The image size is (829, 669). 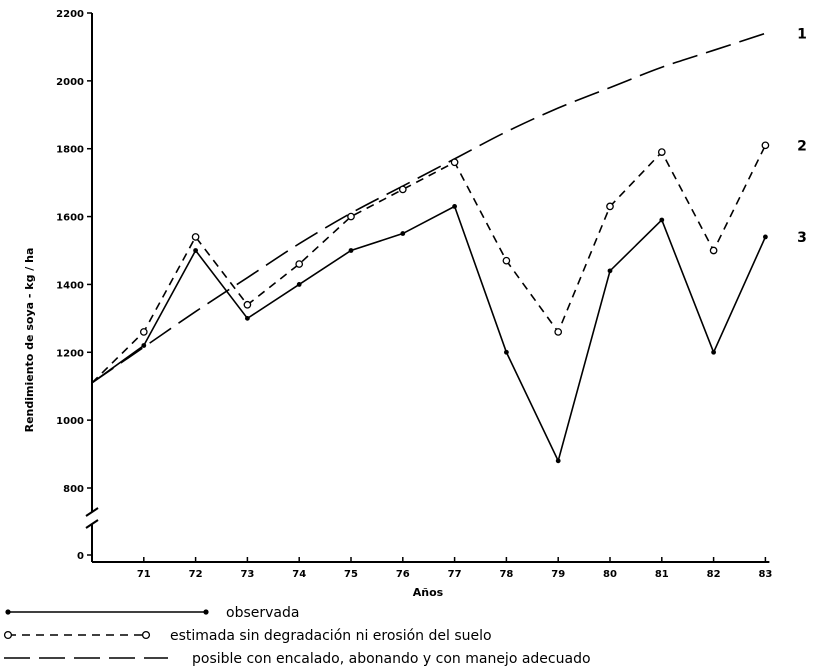 What do you see at coordinates (802, 238) in the screenshot?
I see `series-end-label: 3` at bounding box center [802, 238].